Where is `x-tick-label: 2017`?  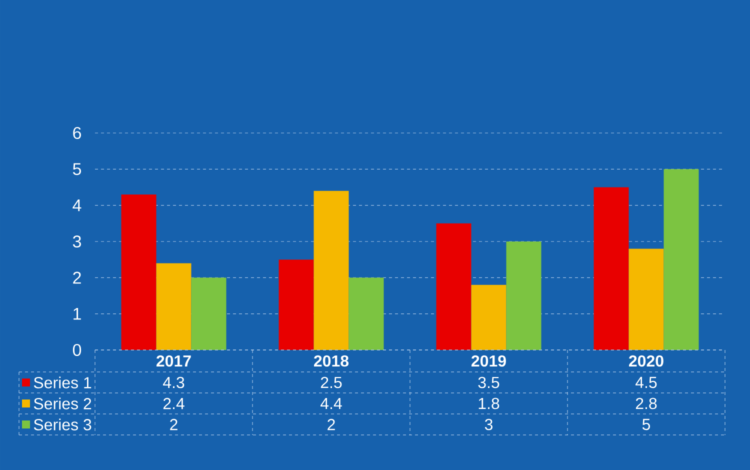 x-tick-label: 2017 is located at coordinates (173, 361).